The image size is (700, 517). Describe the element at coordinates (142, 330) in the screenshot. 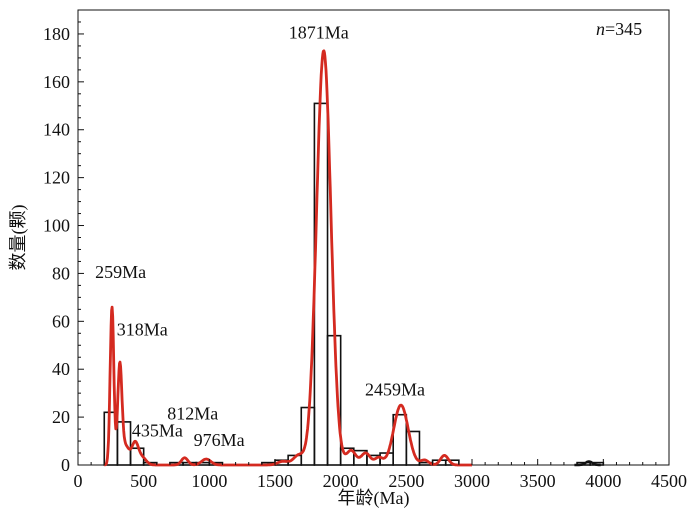

I see `peak-label: 318Ma` at that location.